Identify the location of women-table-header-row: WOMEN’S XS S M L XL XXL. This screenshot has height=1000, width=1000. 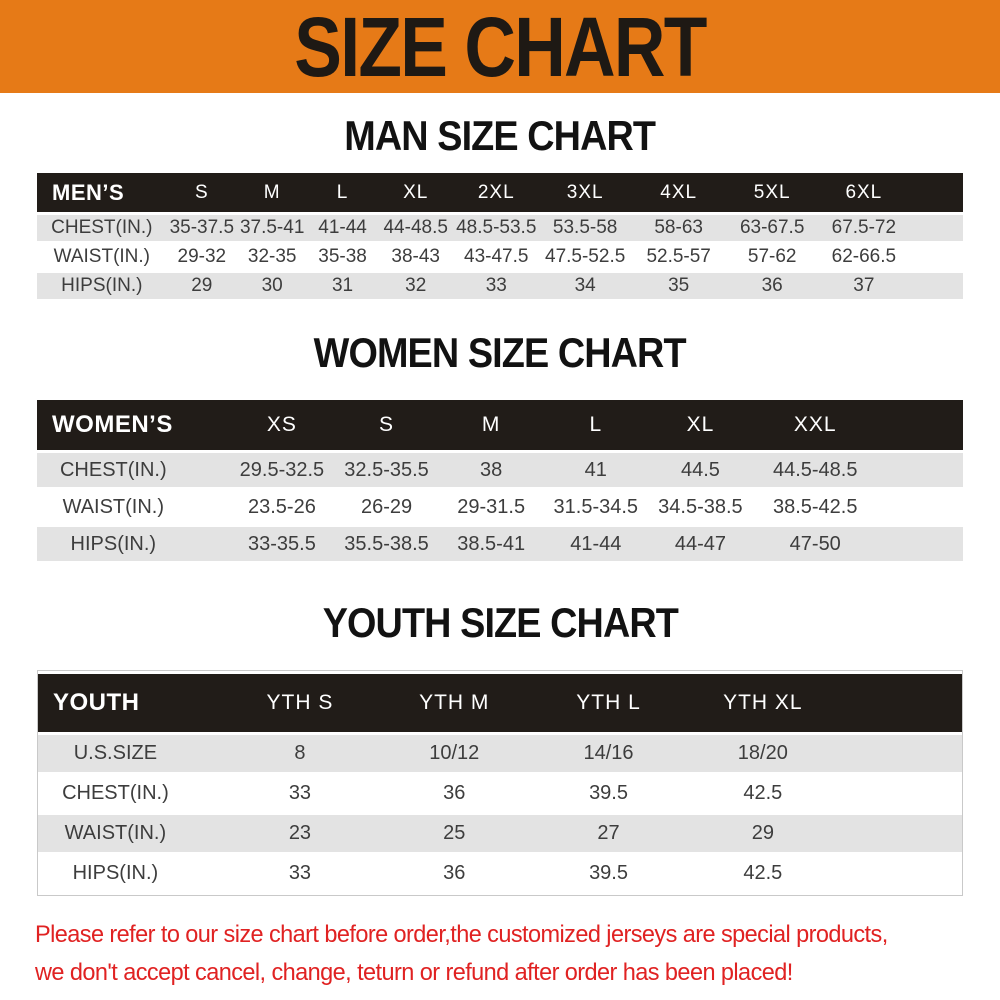
(500, 425).